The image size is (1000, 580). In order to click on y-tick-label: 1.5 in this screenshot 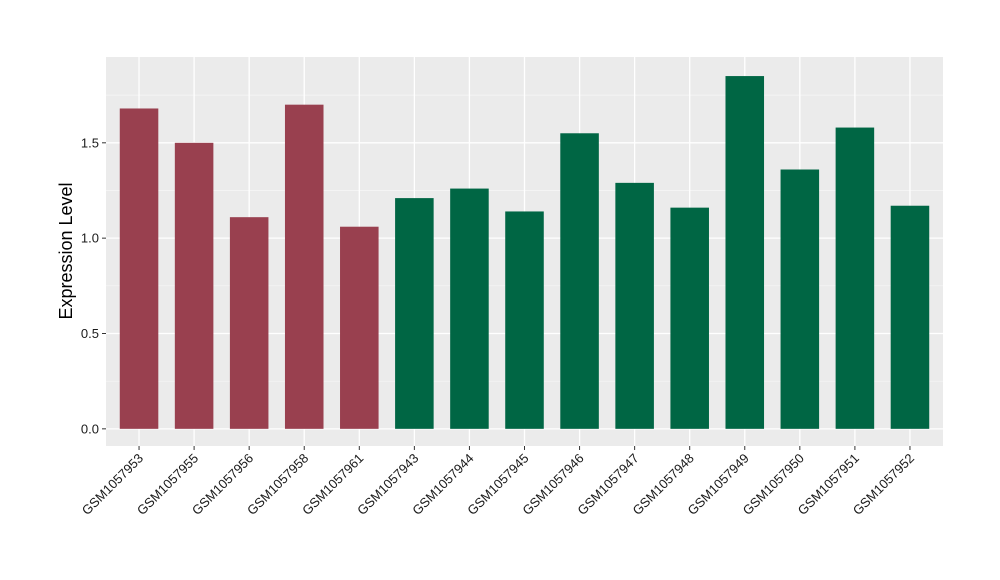, I will do `click(90, 142)`.